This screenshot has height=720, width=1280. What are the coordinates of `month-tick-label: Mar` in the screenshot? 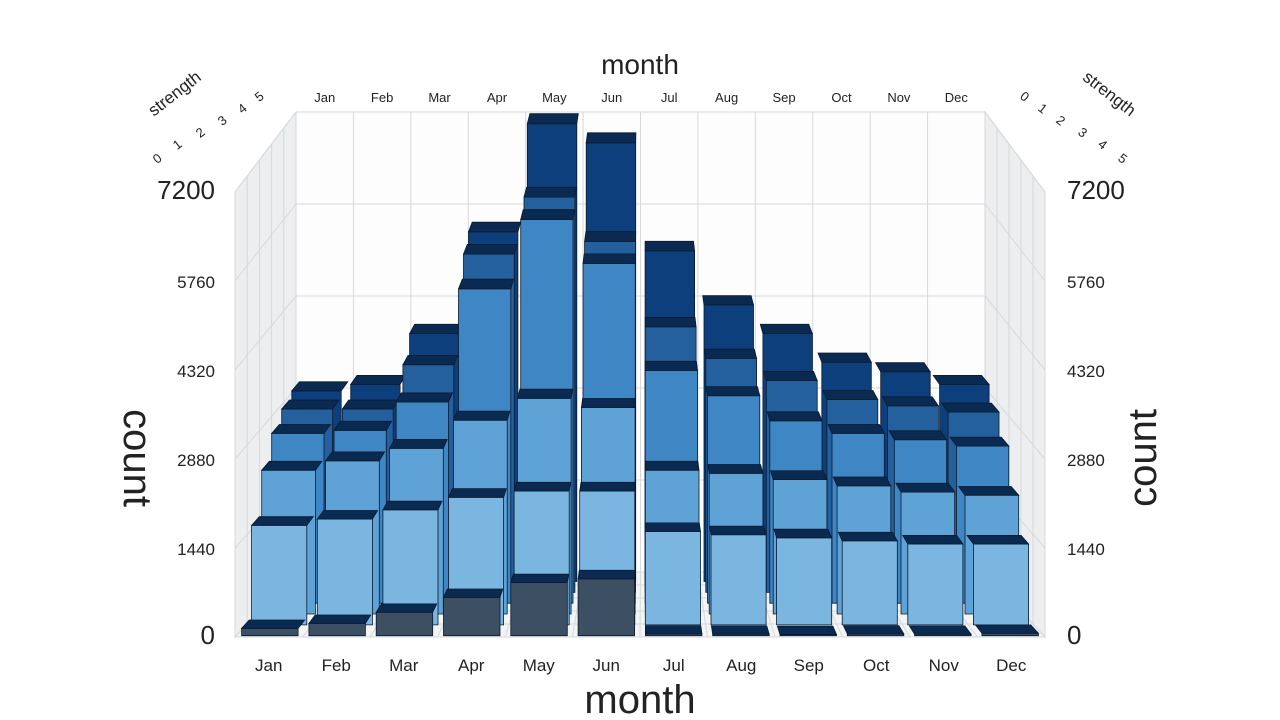 It's located at (404, 665).